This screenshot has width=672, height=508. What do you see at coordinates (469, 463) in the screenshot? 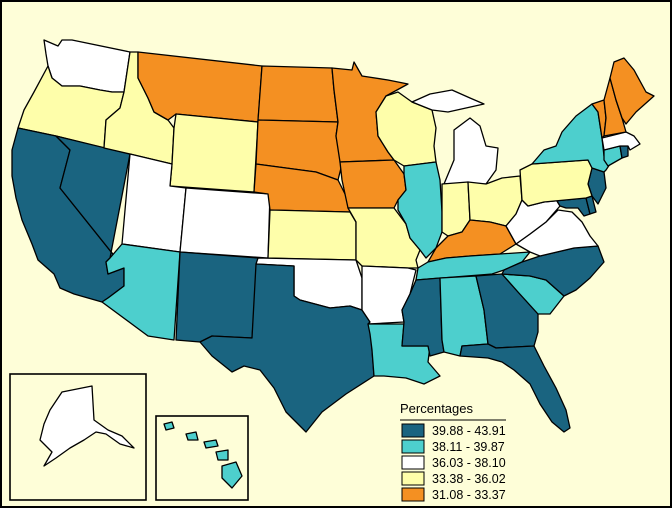
I see `legend-label: 36.03 - 38.10` at bounding box center [469, 463].